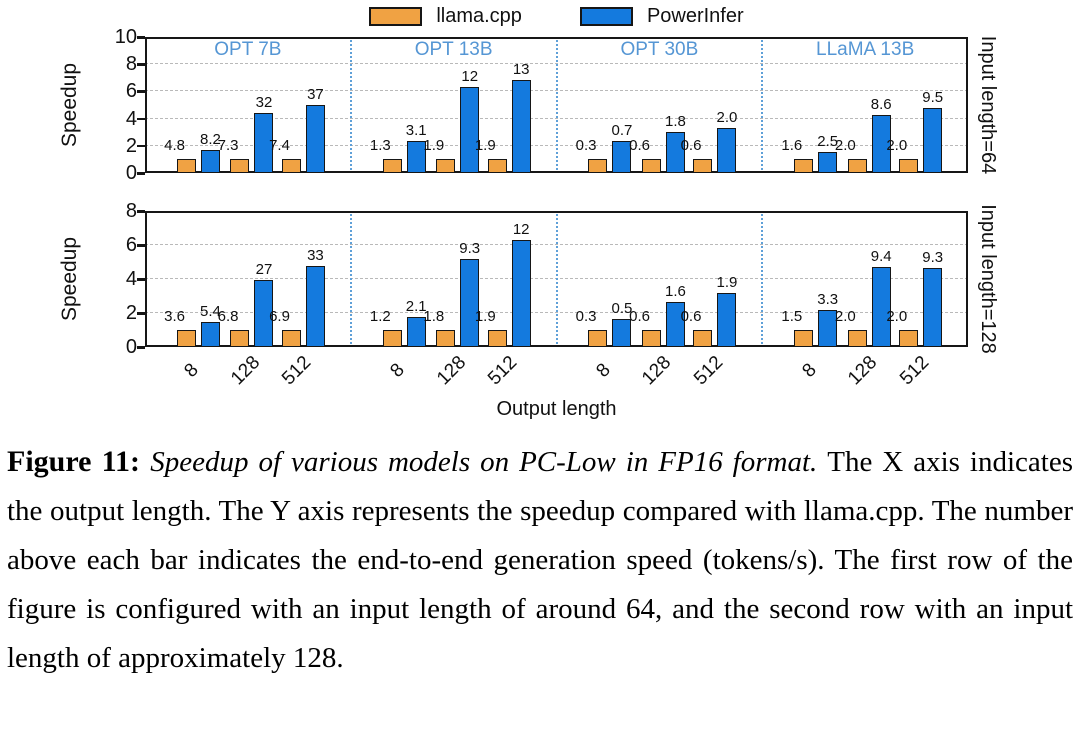  I want to click on plot-frame, so click(556, 105).